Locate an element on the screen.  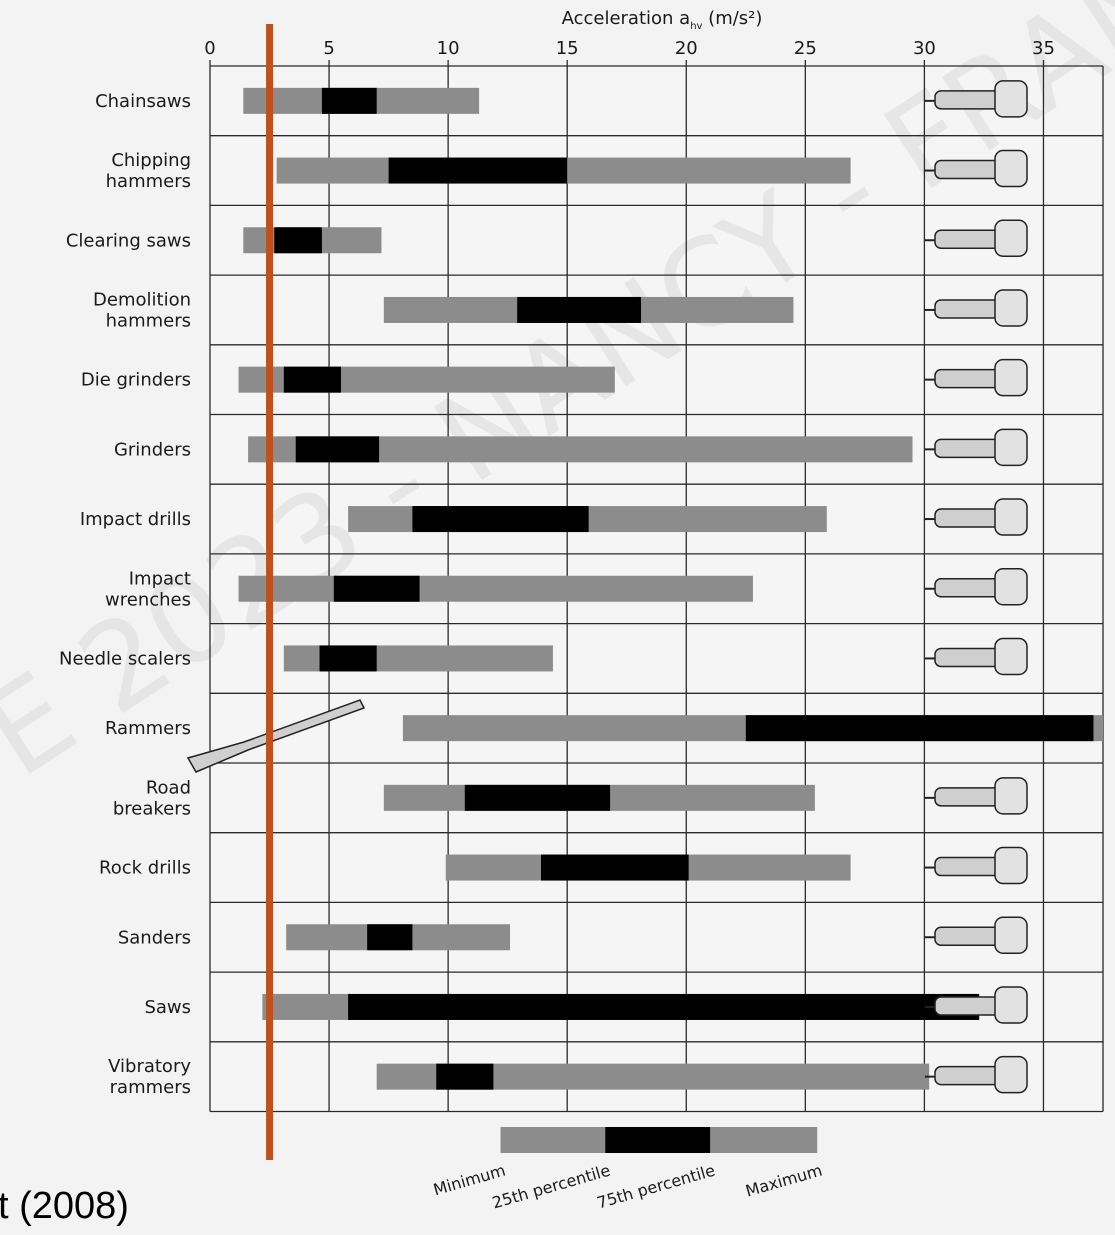
category-label-14: Vibratory rammers is located at coordinates (149, 1077).